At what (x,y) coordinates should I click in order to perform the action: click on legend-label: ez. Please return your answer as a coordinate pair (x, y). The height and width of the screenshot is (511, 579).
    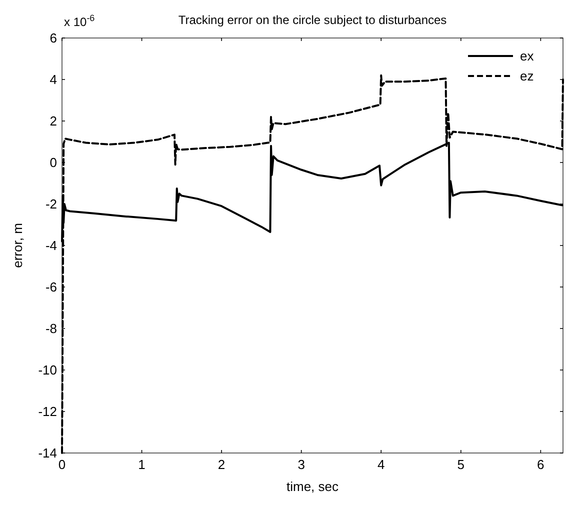
    Looking at the image, I should click on (527, 76).